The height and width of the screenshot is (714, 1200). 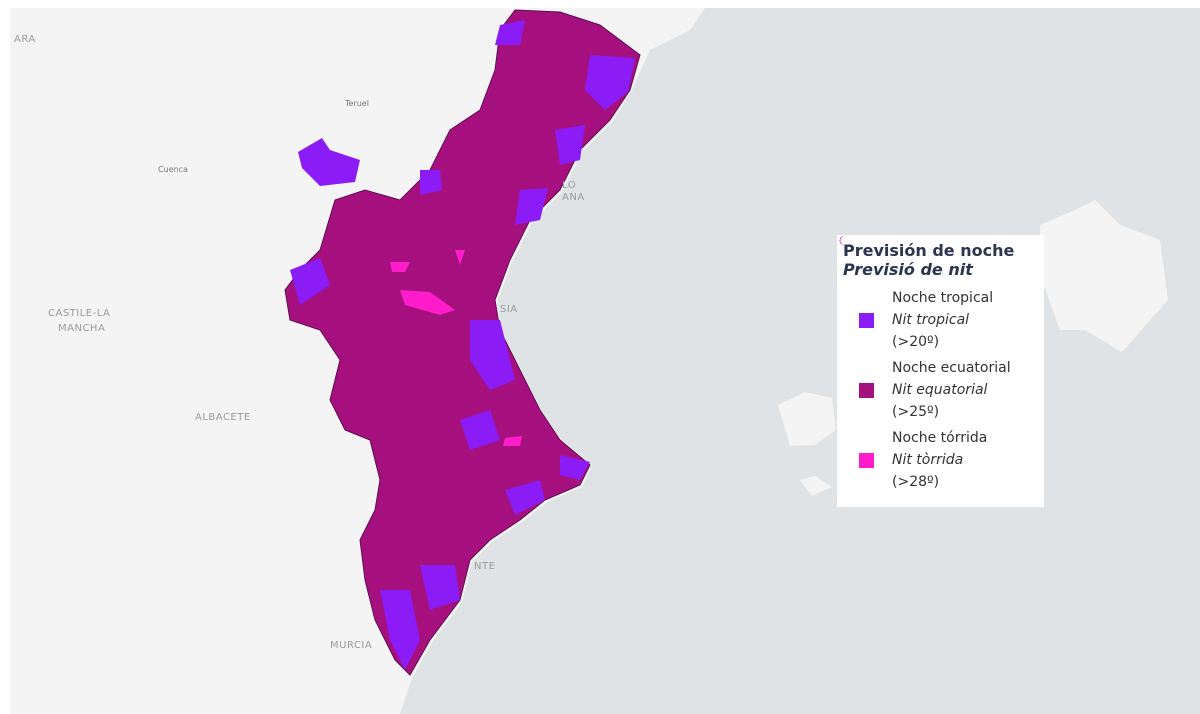 I want to click on map-label: Cuenca, so click(x=173, y=169).